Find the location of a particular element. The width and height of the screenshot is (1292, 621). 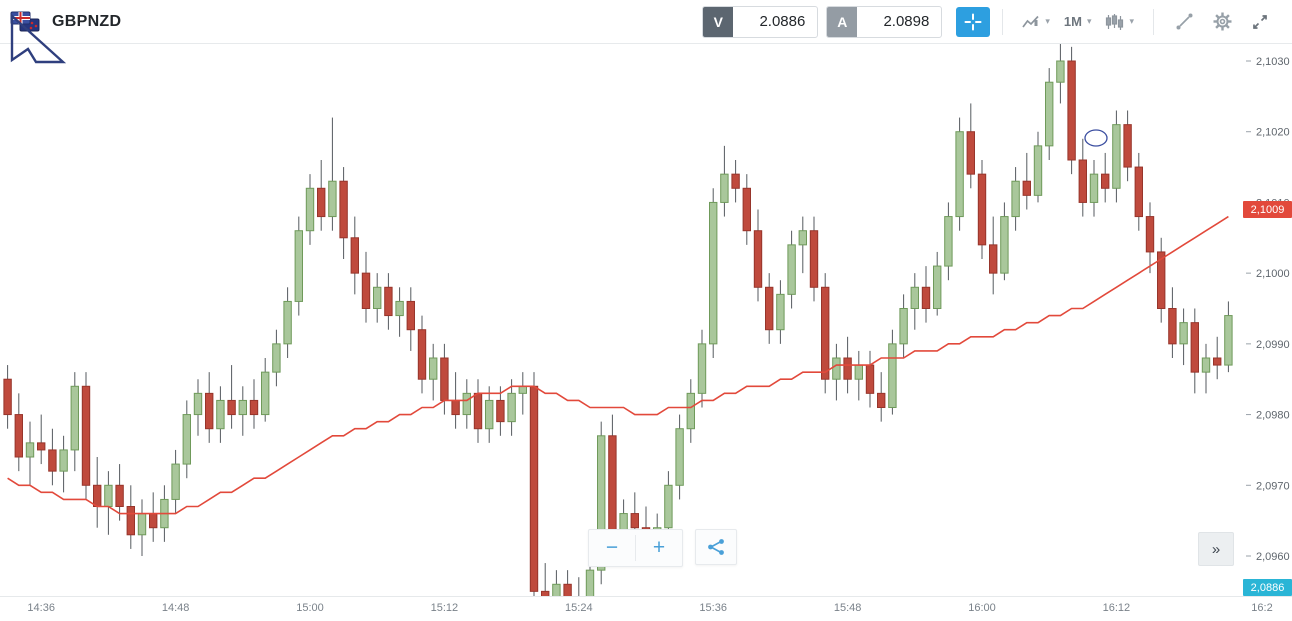

chevrons-right-icon: » is located at coordinates (1216, 549).